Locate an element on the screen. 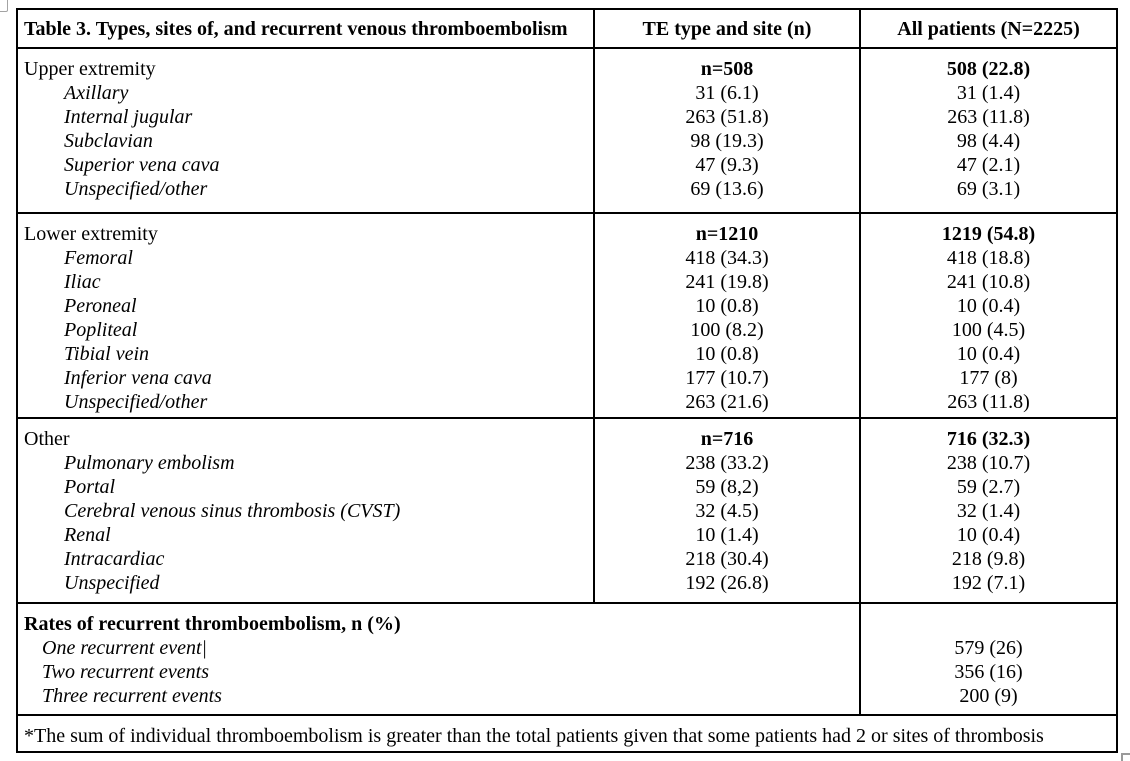 The image size is (1130, 761). site-label: Subclavian is located at coordinates (108, 141).